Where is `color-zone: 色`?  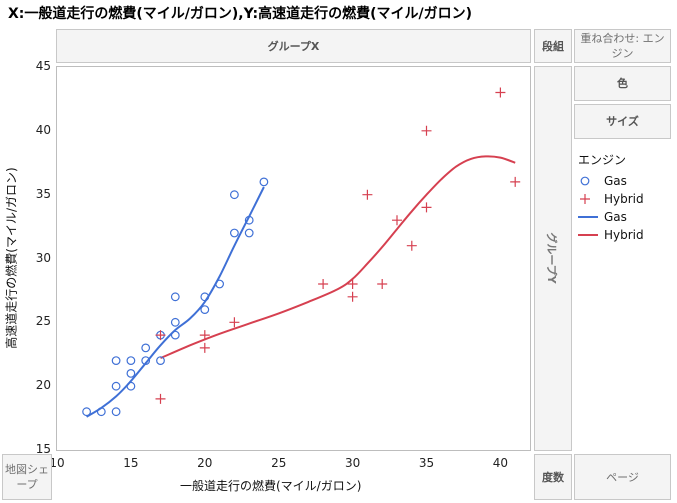
color-zone: 色 is located at coordinates (622, 83).